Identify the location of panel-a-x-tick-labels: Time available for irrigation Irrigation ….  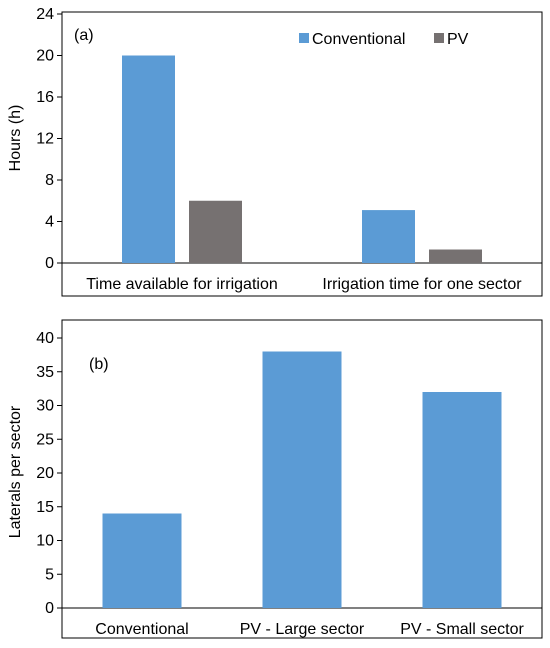
(304, 284).